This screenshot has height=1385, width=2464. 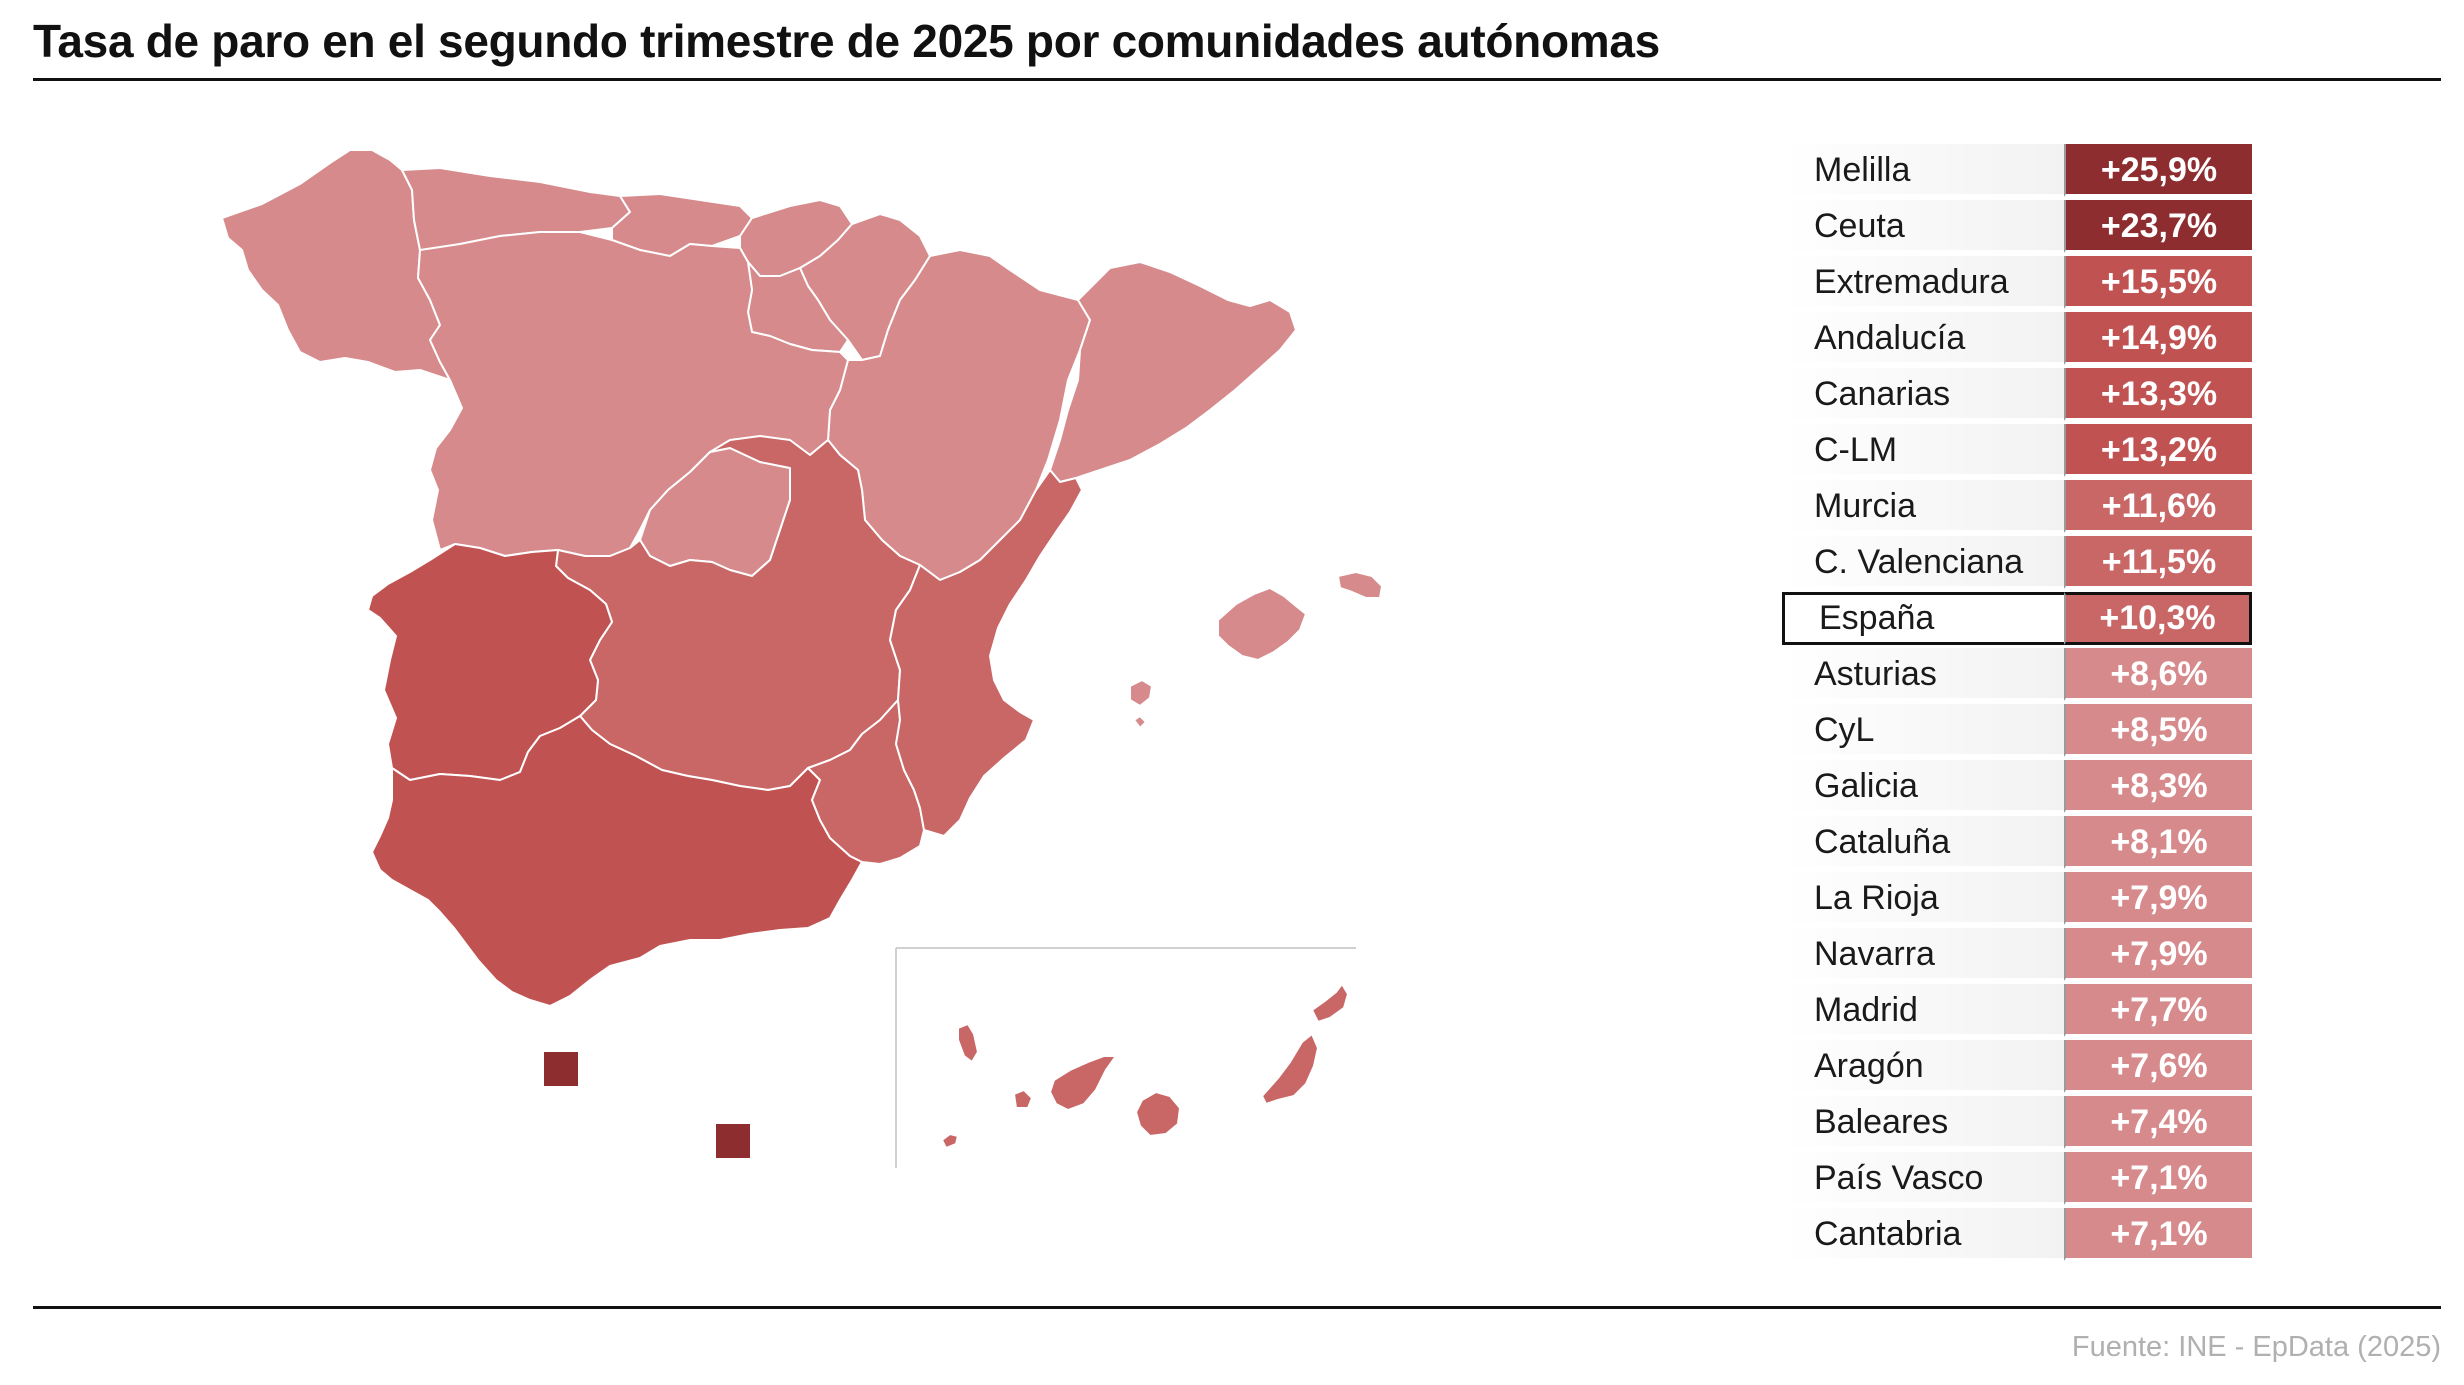 What do you see at coordinates (617, 861) in the screenshot?
I see `region-andalucia` at bounding box center [617, 861].